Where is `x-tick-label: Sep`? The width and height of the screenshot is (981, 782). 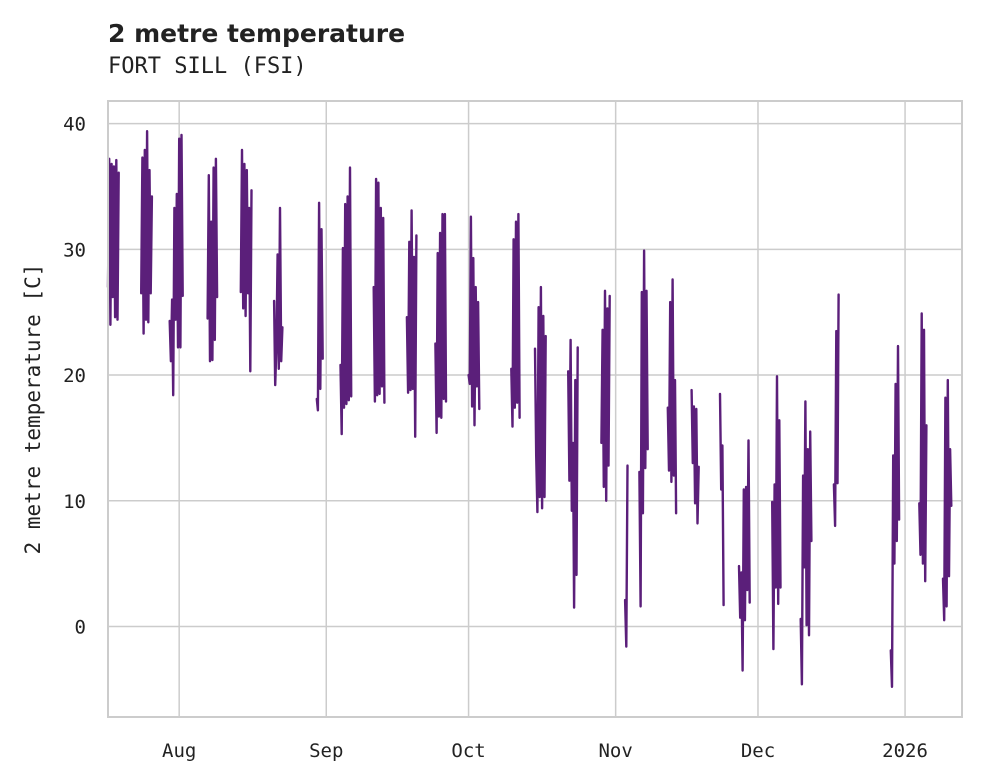
x-tick-label: Sep is located at coordinates (326, 751).